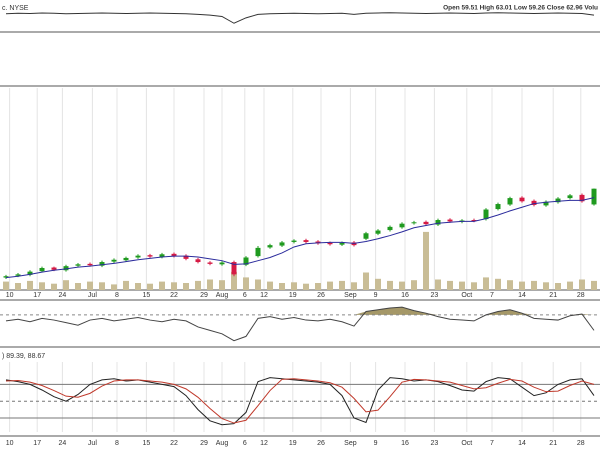 This screenshot has height=450, width=600. Describe the element at coordinates (15, 8) in the screenshot. I see `symbol-label: c. NYSE` at that location.